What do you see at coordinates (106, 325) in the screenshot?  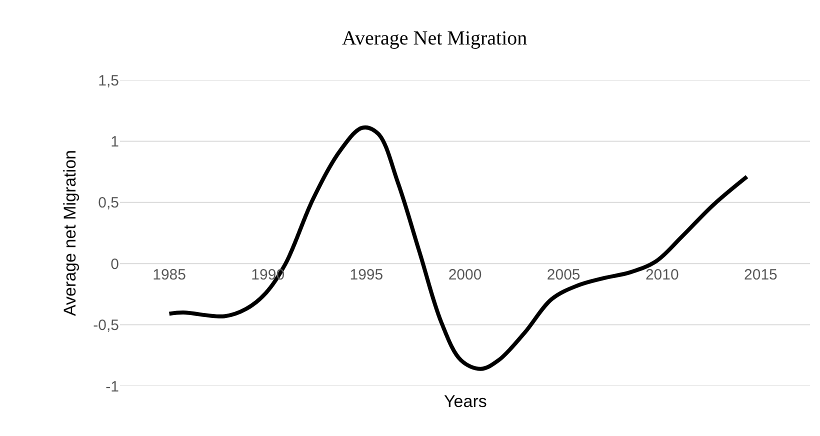 I see `y-tick-label: -0,5` at bounding box center [106, 325].